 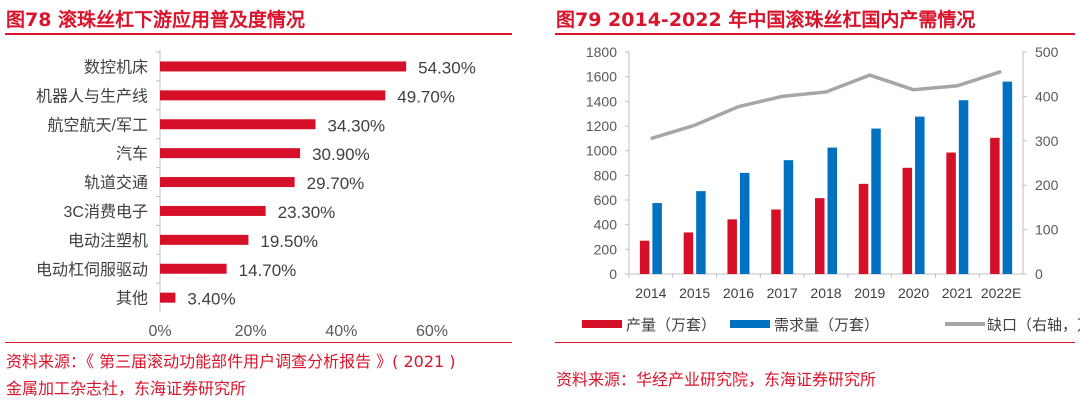 What do you see at coordinates (1047, 52) in the screenshot?
I see `right-y-tick-label: 500` at bounding box center [1047, 52].